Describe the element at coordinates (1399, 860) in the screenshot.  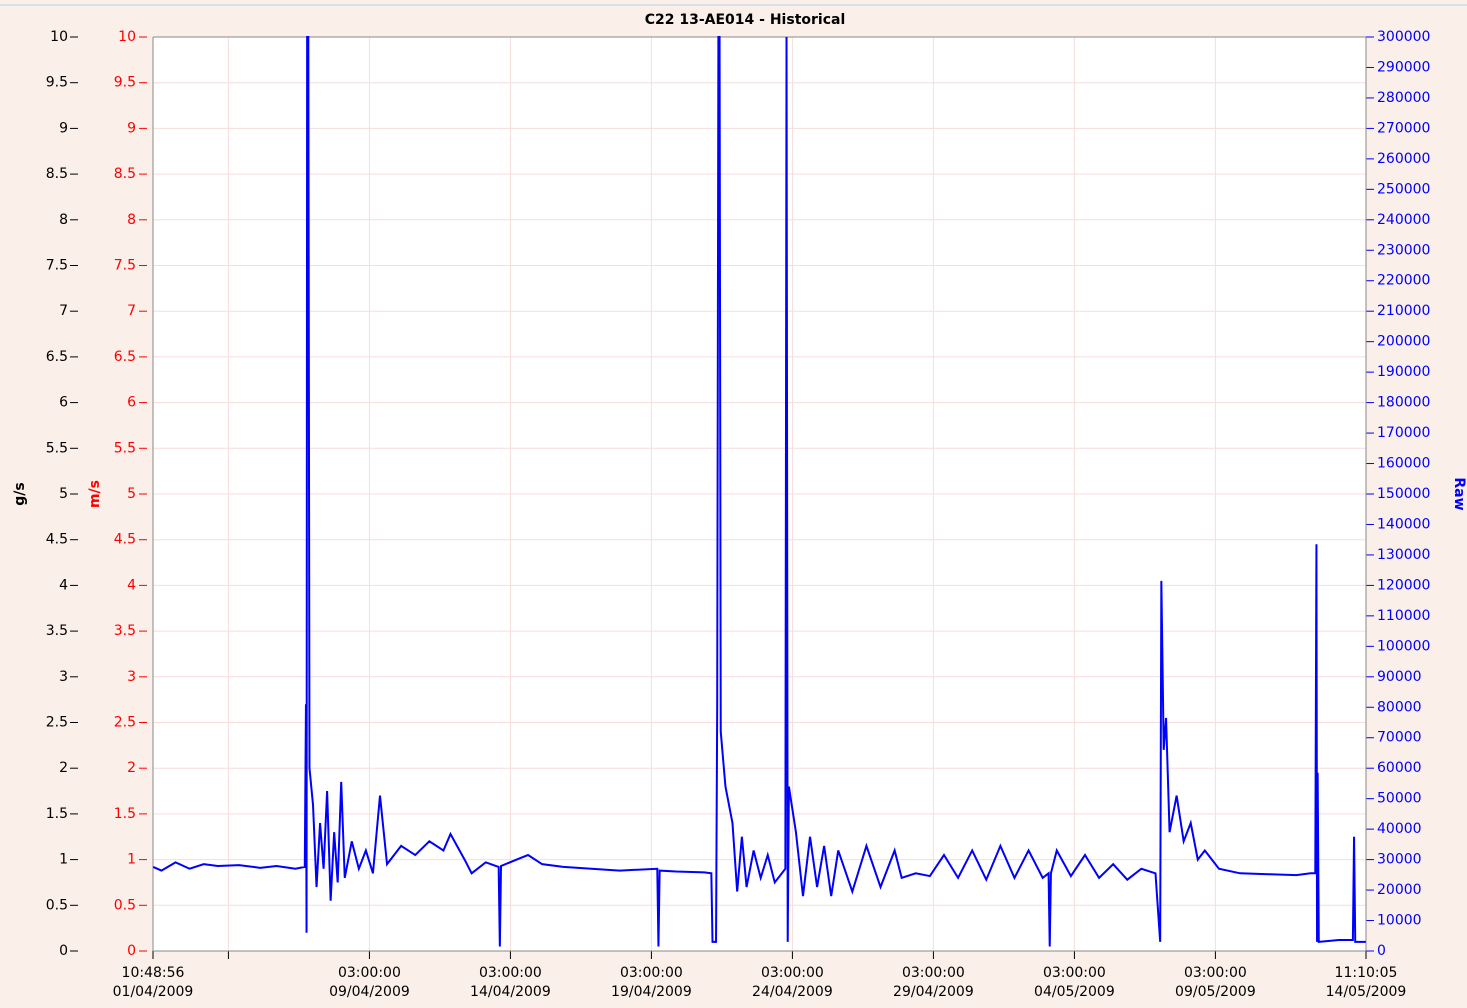
I see `y-tick-label: 30000` at that location.